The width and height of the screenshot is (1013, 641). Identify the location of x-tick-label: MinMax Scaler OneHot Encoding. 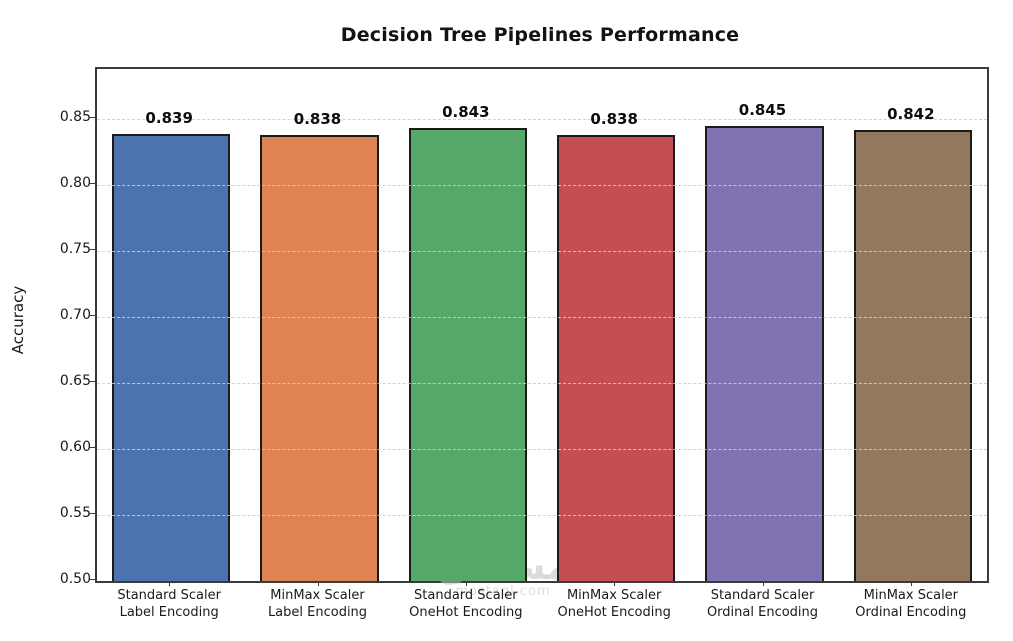
(614, 604).